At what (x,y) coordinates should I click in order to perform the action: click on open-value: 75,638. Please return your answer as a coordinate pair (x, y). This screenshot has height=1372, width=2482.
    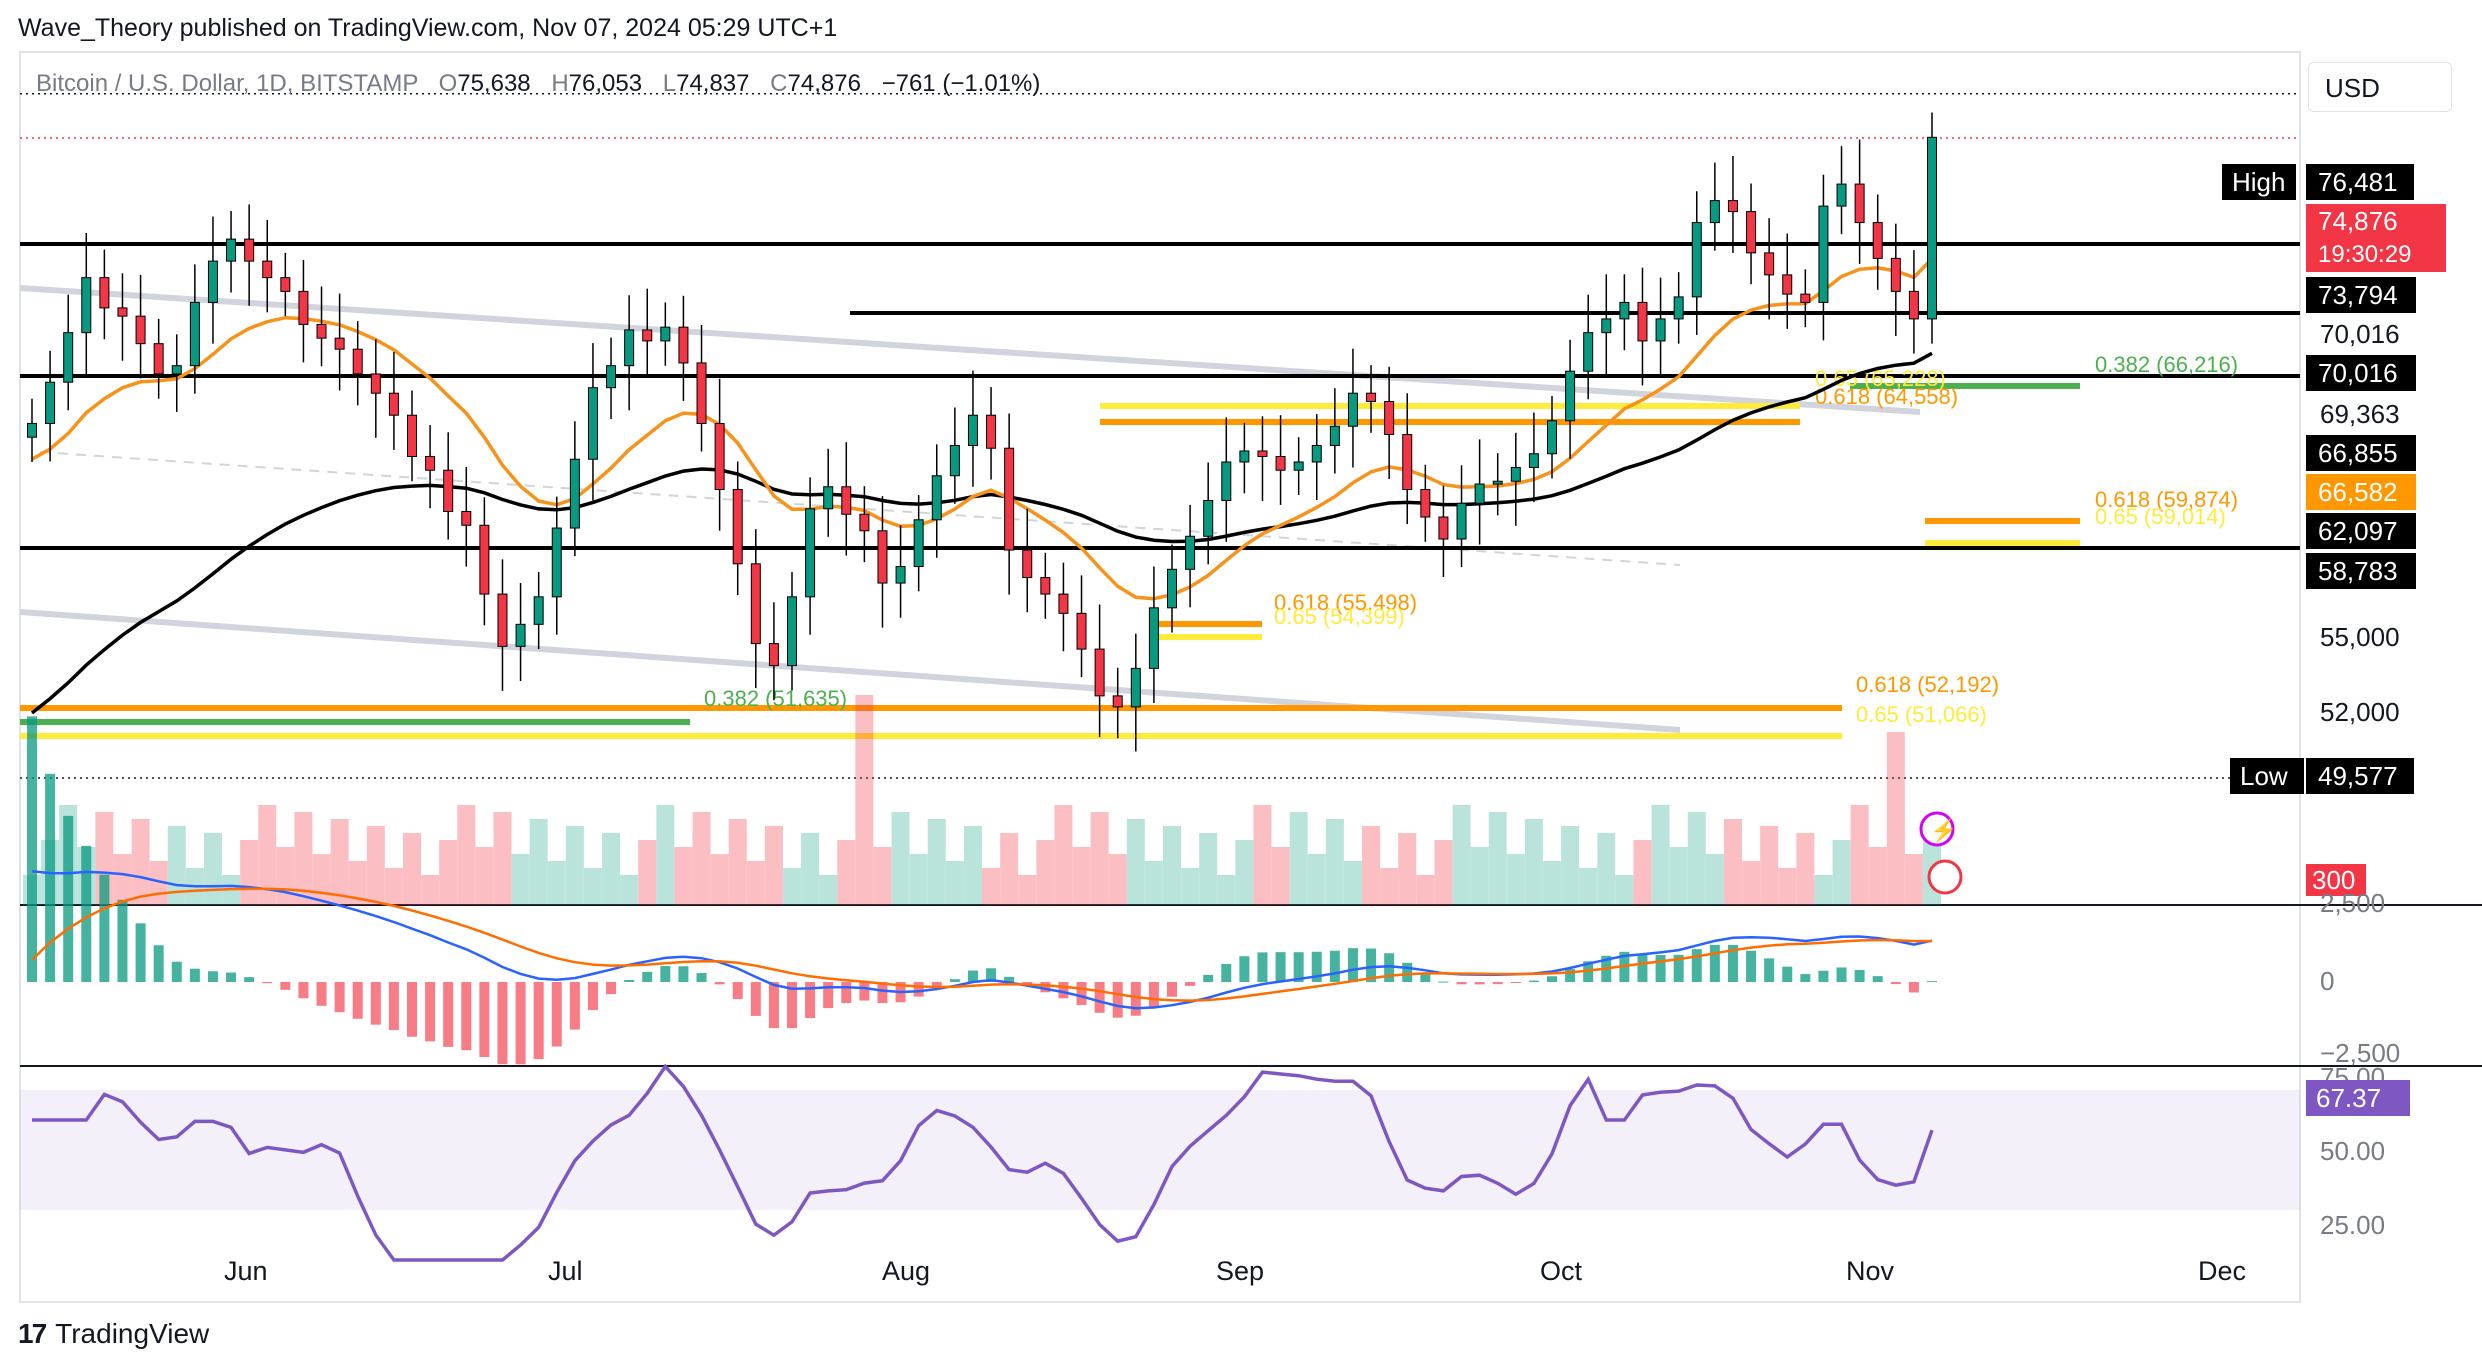
    Looking at the image, I should click on (494, 83).